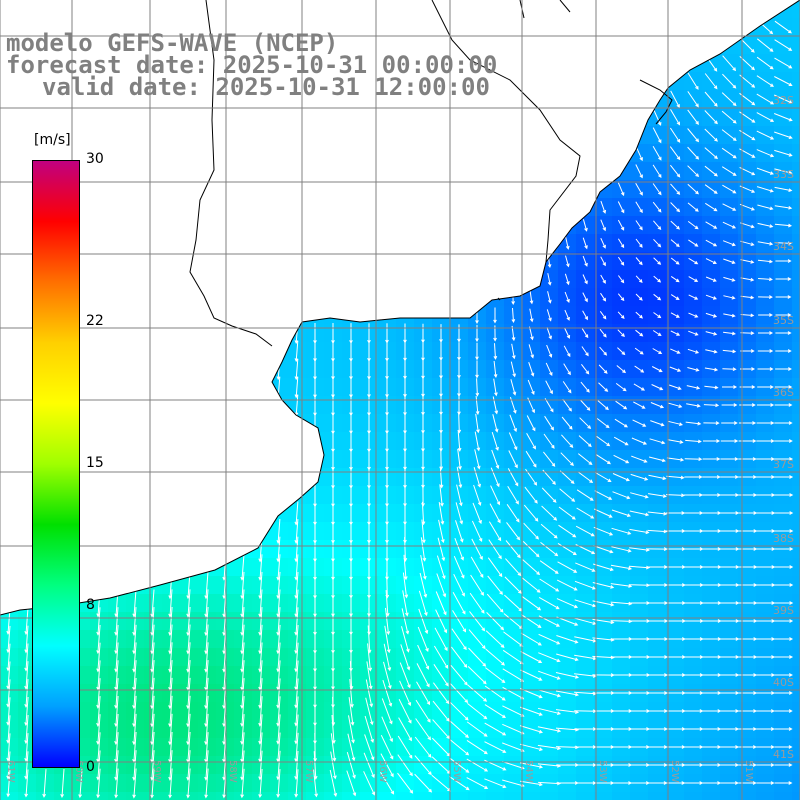 The height and width of the screenshot is (800, 800). What do you see at coordinates (602, 771) in the screenshot?
I see `longitude-label: 53W` at bounding box center [602, 771].